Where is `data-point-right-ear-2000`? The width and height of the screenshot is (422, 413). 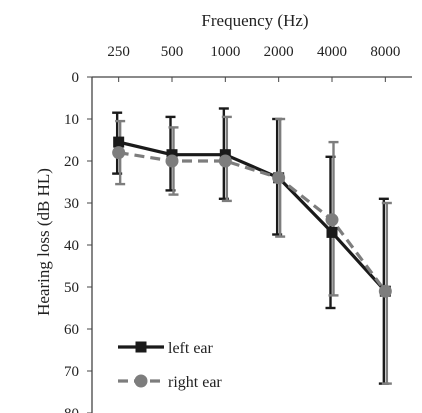
data-point-right-ear-2000 is located at coordinates (279, 178).